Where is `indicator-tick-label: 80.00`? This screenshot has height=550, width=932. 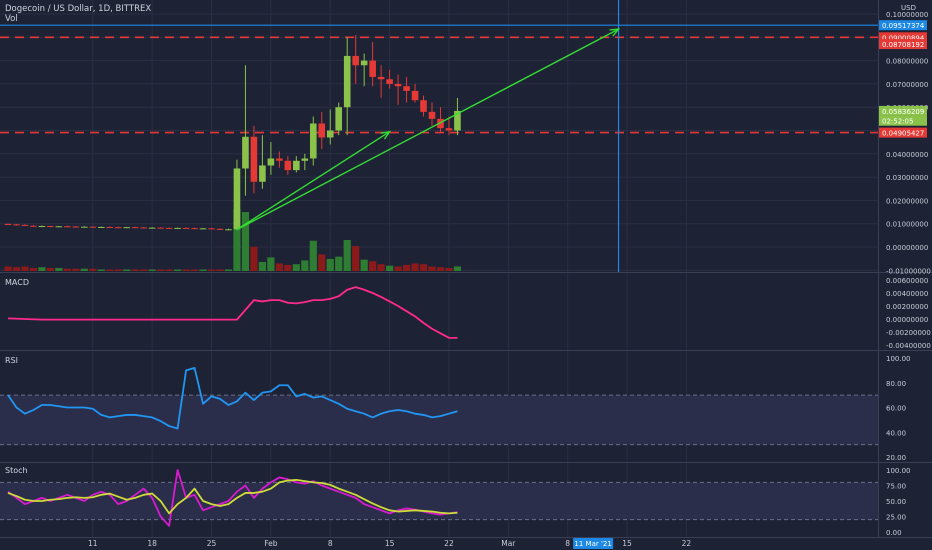 indicator-tick-label: 80.00 is located at coordinates (896, 384).